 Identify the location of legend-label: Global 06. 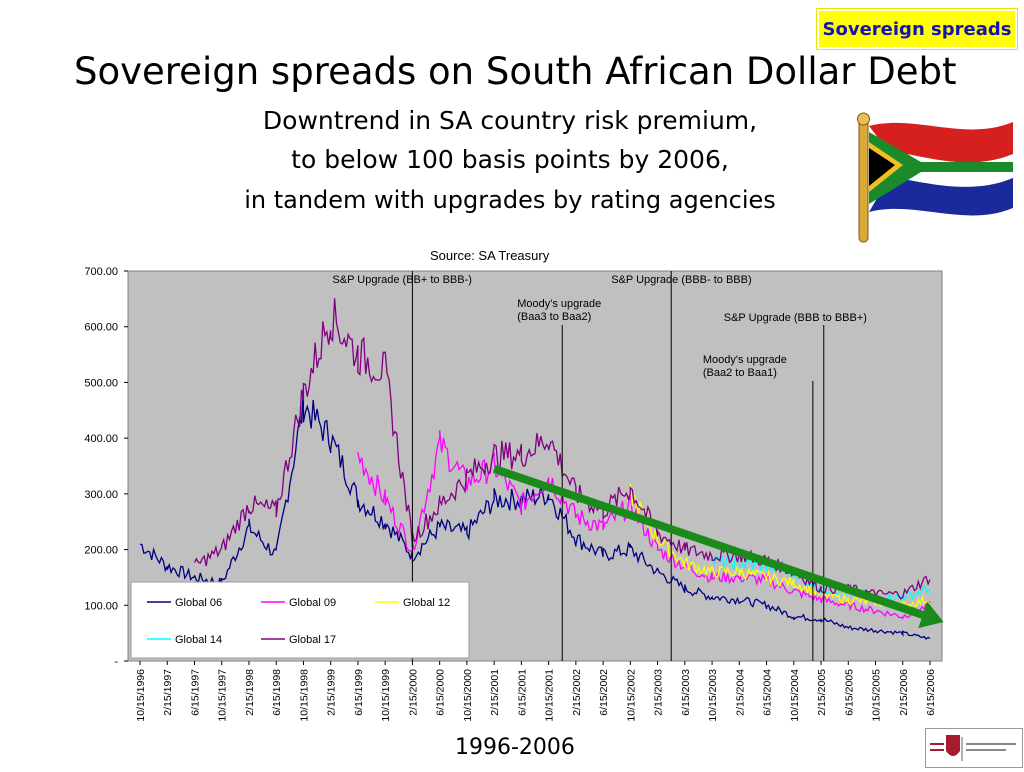
(198, 603).